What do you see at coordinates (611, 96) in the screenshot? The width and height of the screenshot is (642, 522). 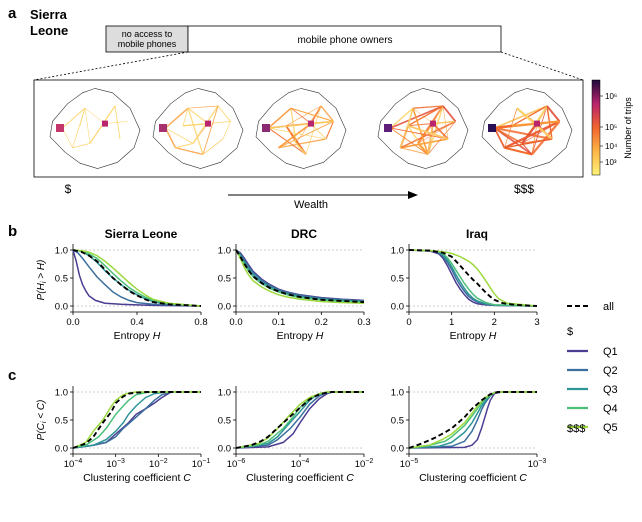 I see `colorbar-tick-1e6: 10⁶` at bounding box center [611, 96].